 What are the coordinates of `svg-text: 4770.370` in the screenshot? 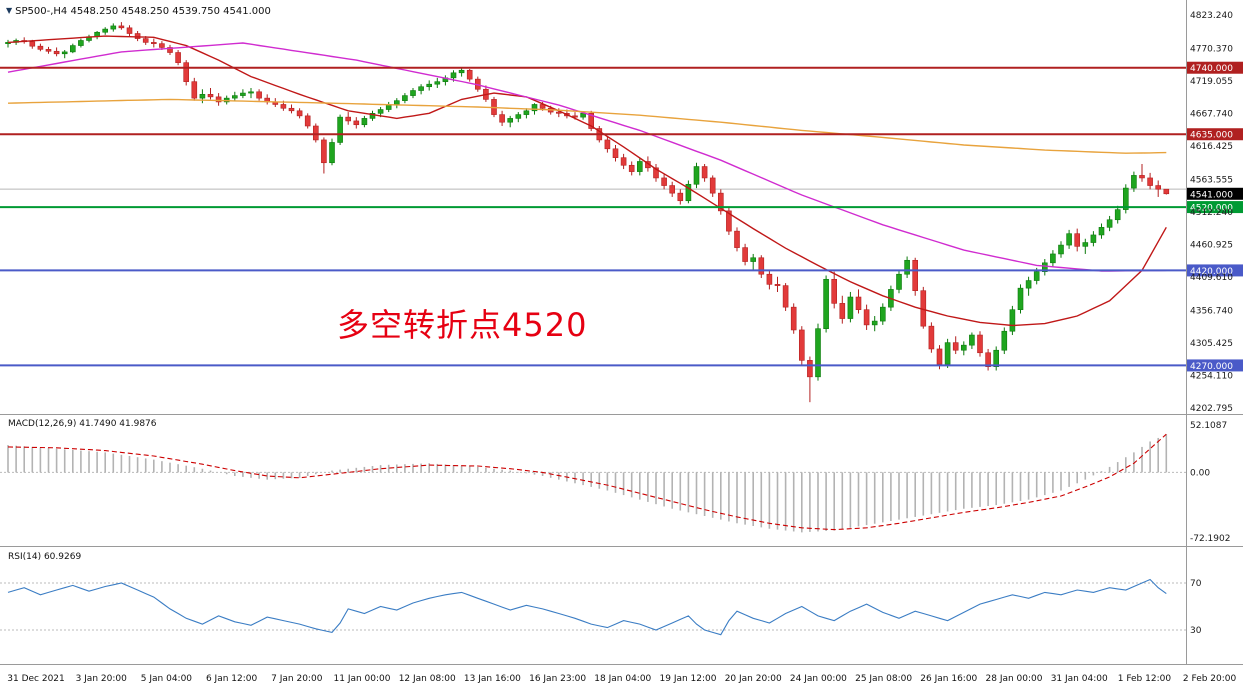 It's located at (1211, 49).